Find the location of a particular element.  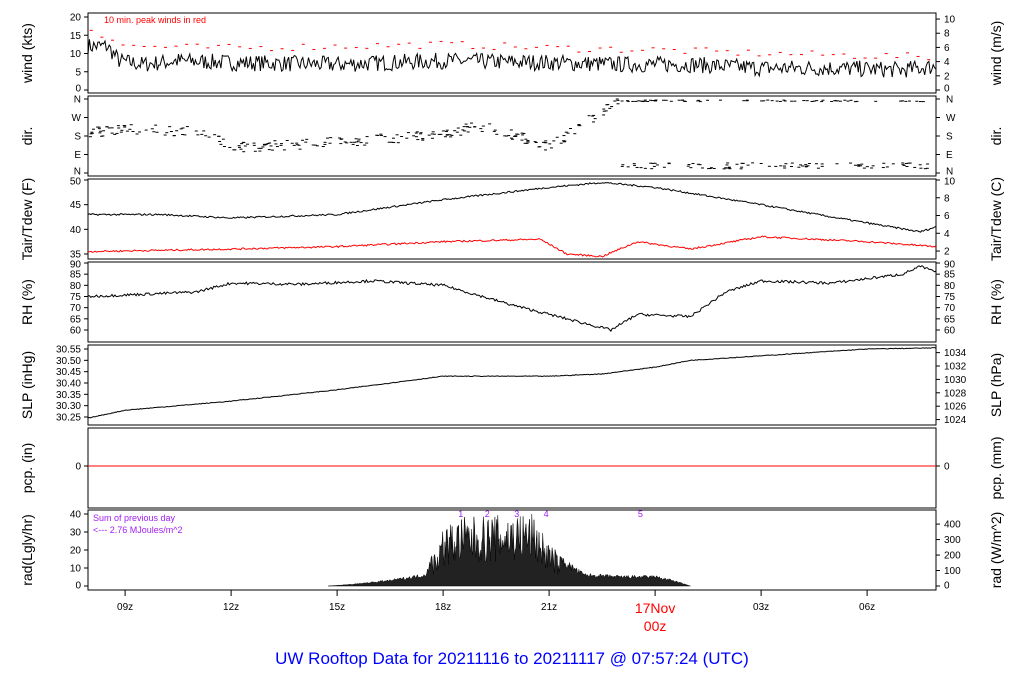

rad-marker: 5 is located at coordinates (640, 514).